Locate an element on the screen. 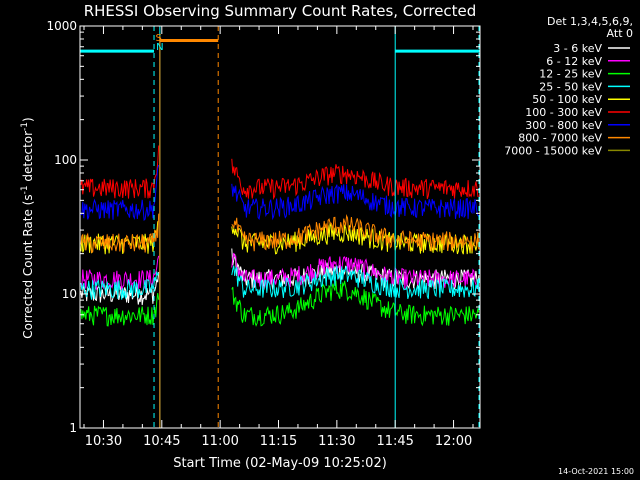  y-axis-label: Corrected Count Rate (s-1 detector-1) is located at coordinates (27, 227).